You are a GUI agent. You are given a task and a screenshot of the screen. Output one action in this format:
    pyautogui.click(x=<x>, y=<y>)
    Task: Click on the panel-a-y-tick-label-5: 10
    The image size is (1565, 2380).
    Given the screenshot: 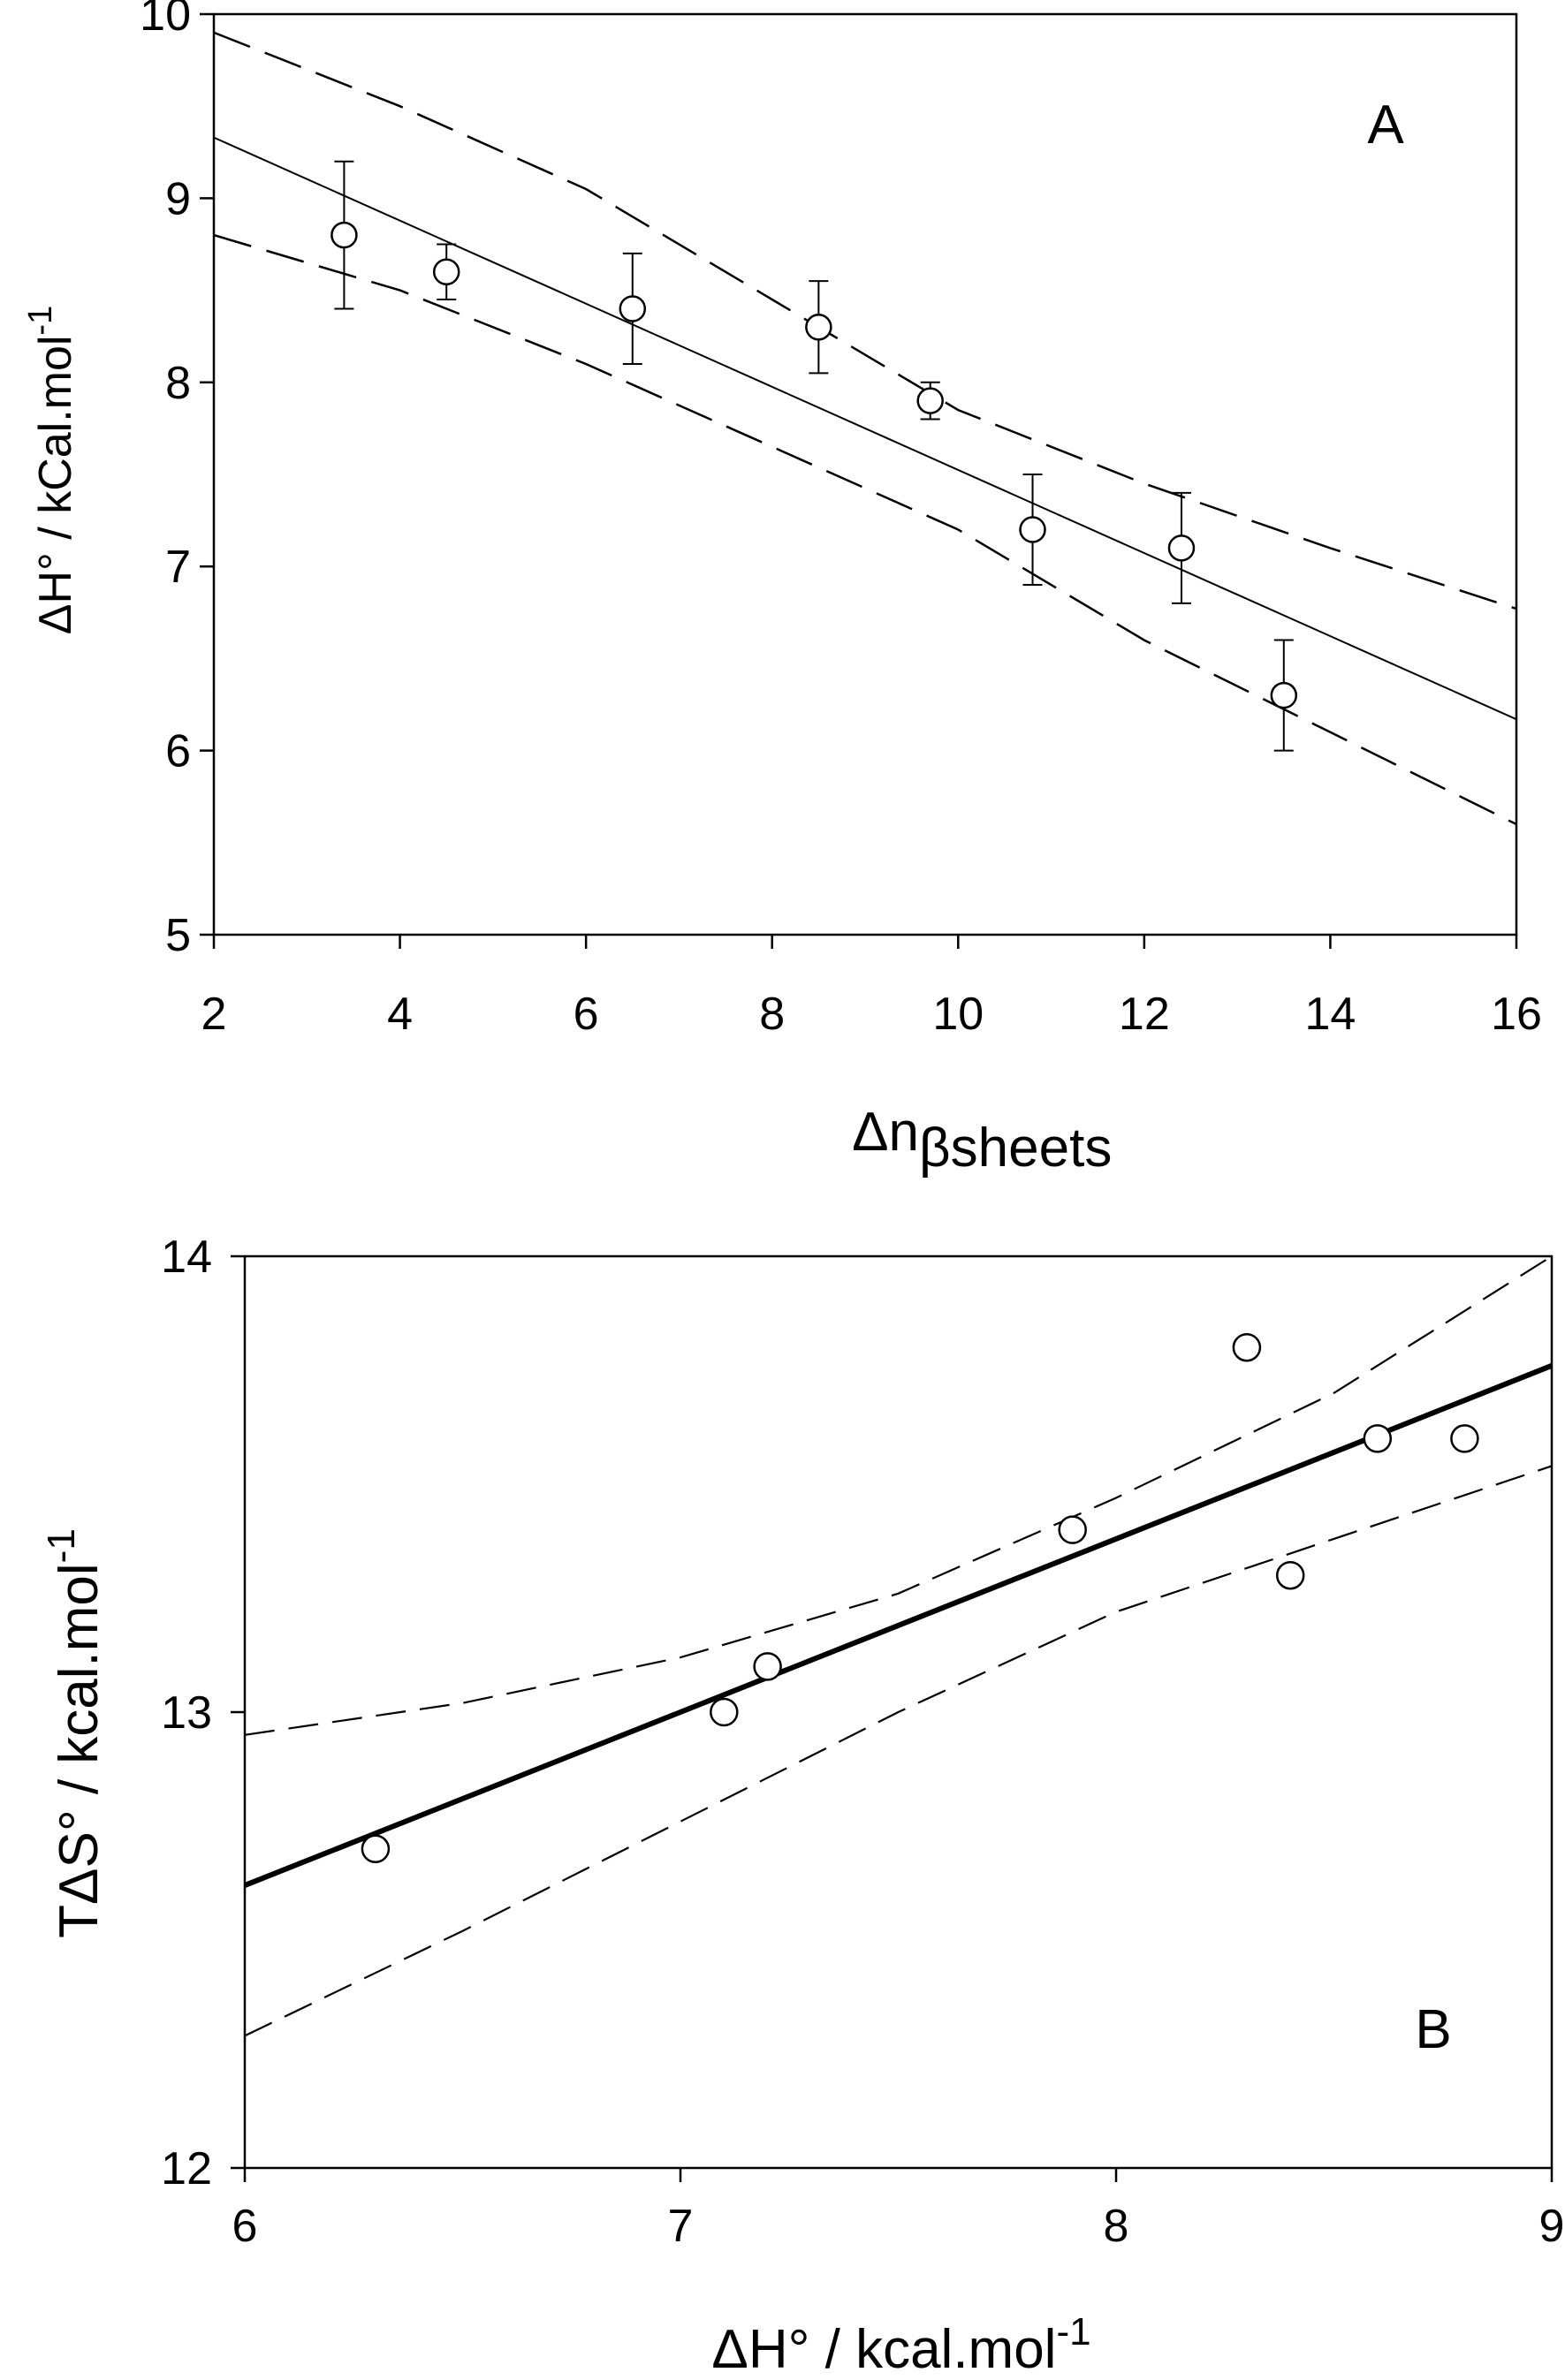 What is the action you would take?
    pyautogui.click(x=165, y=20)
    